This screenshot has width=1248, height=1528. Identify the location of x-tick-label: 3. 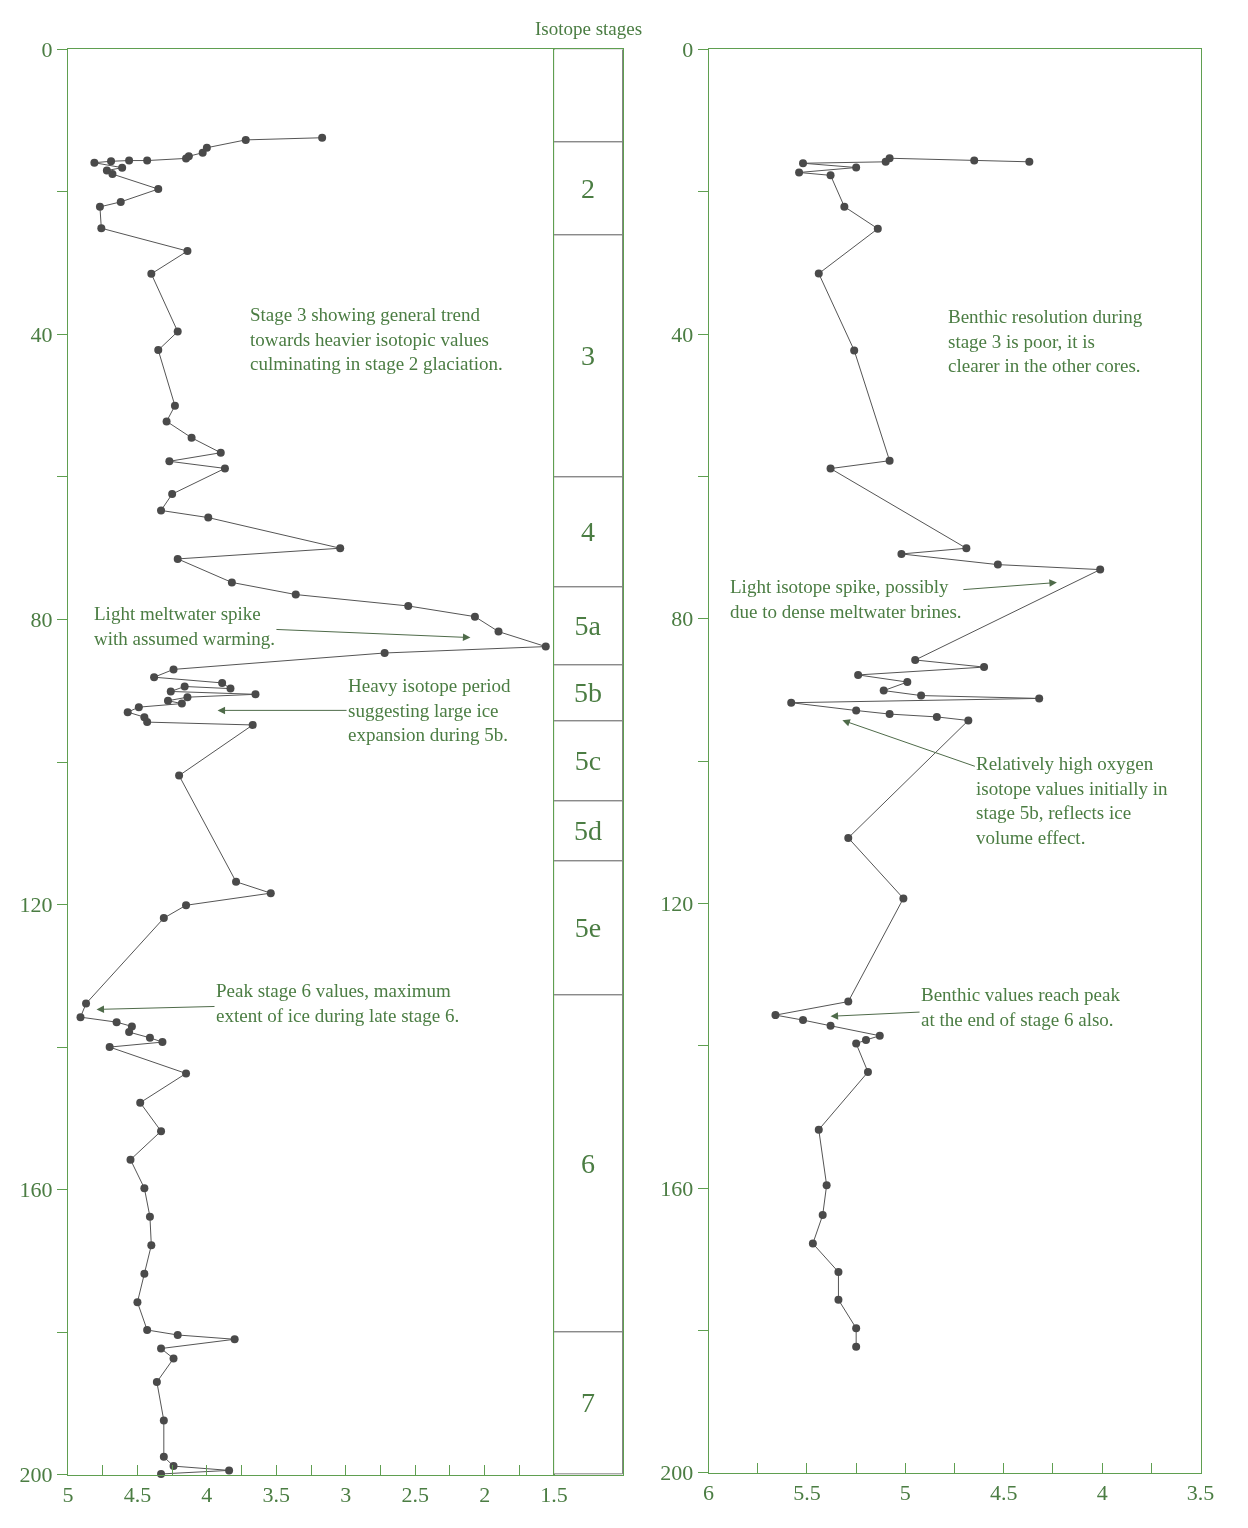
(346, 1495).